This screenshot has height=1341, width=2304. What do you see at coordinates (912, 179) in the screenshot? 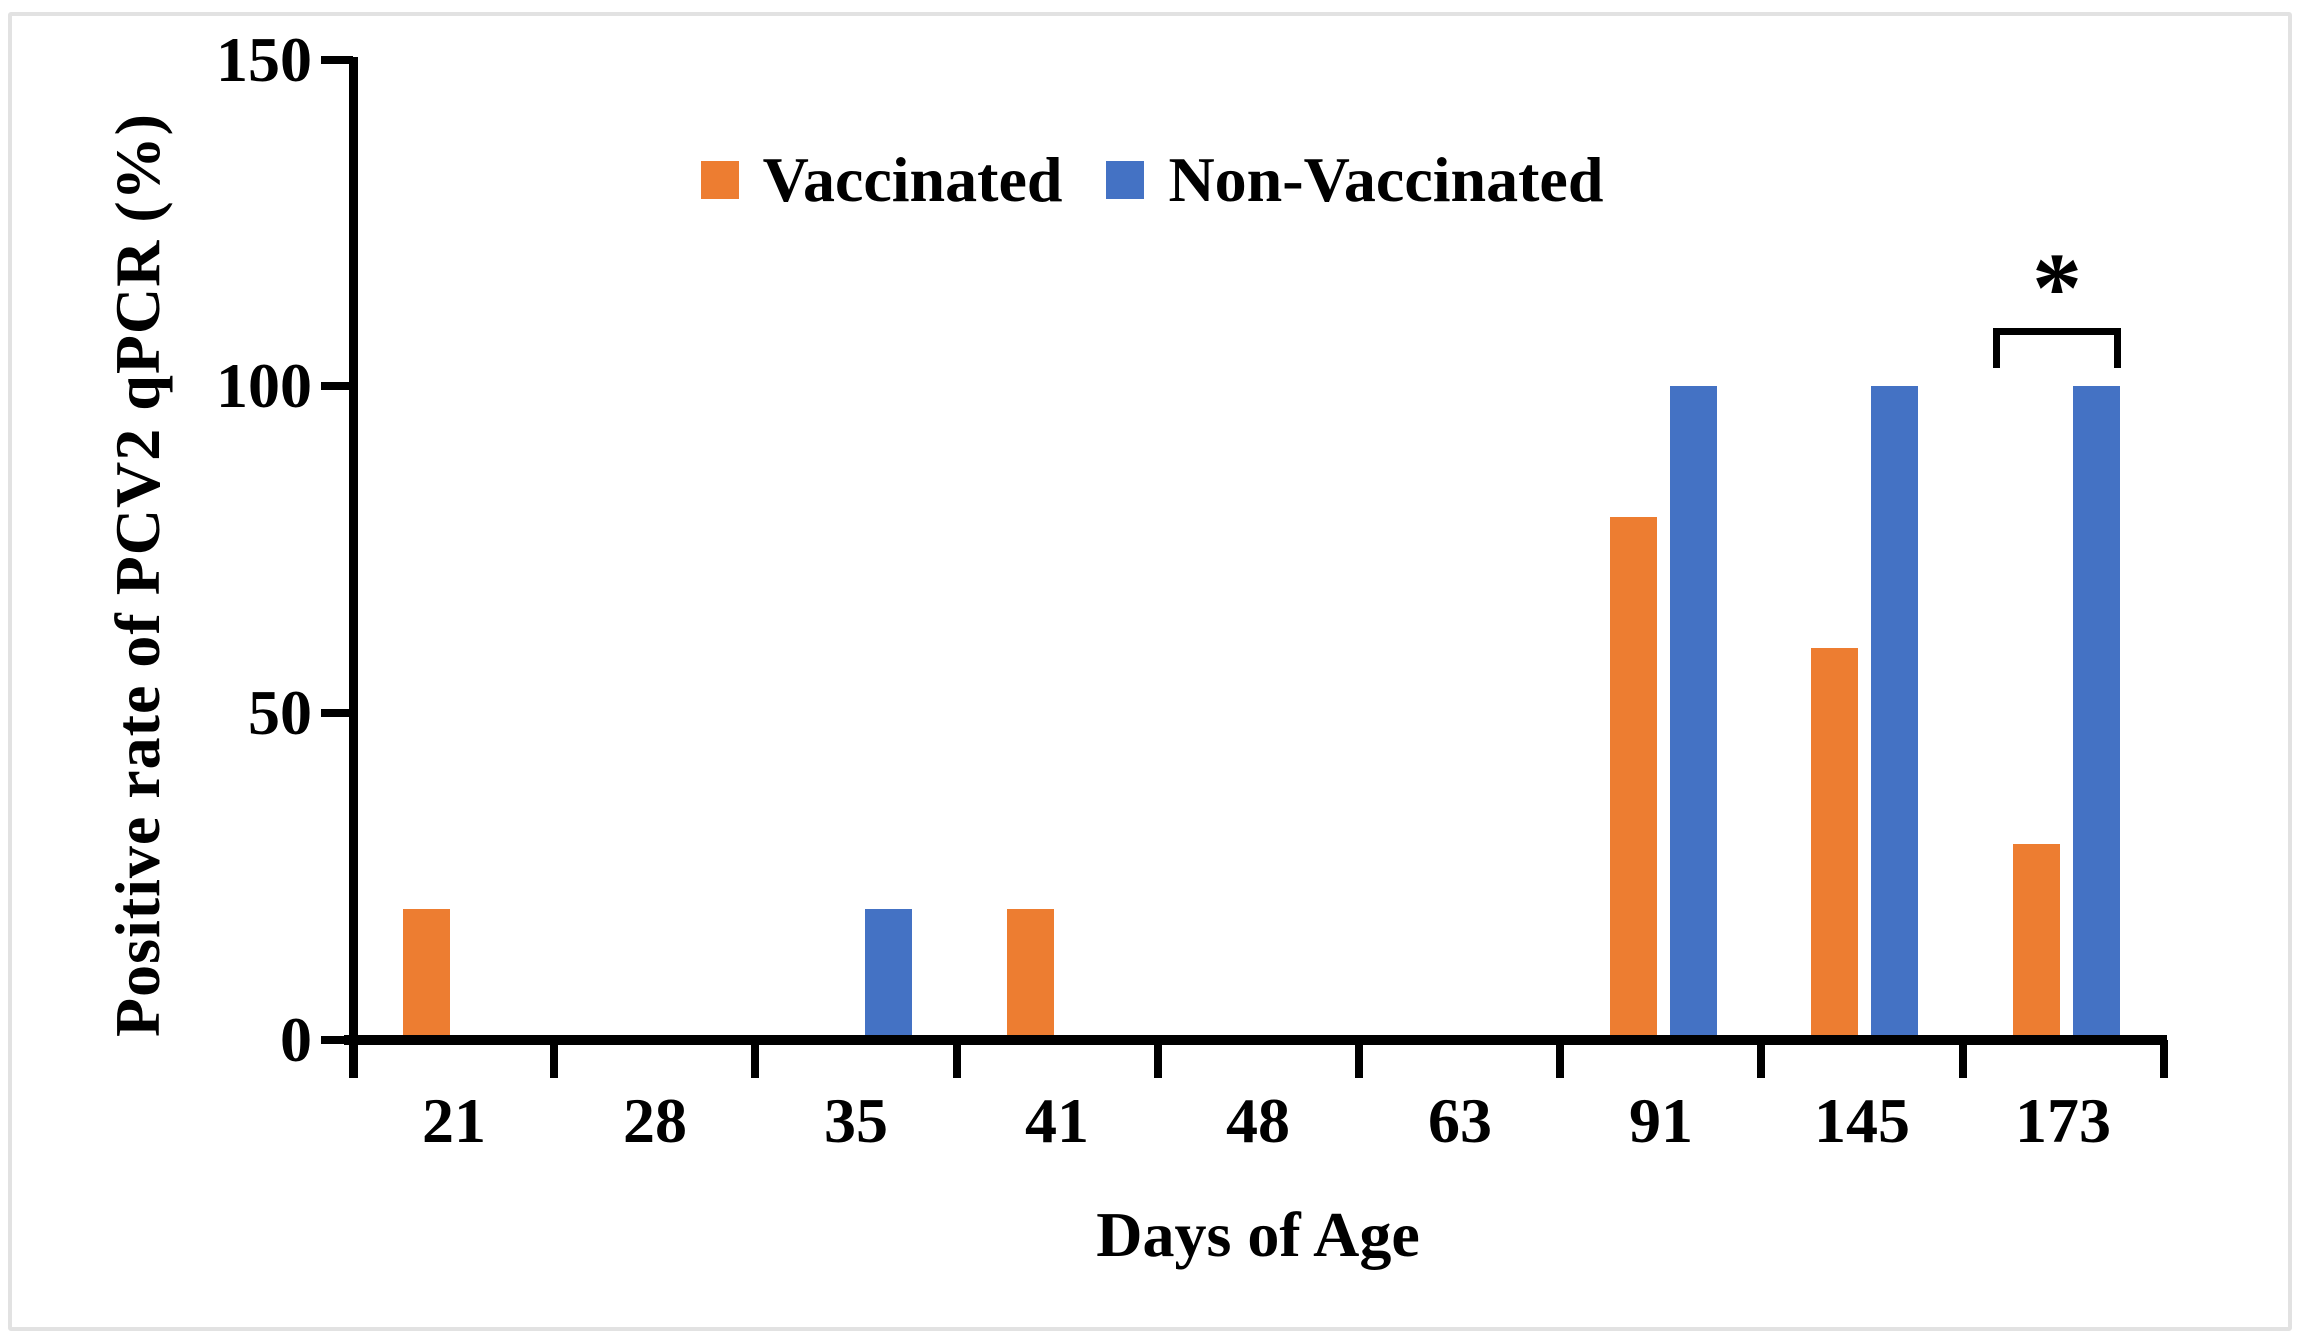
I see `legend-label-vaccinated: Vaccinated` at bounding box center [912, 179].